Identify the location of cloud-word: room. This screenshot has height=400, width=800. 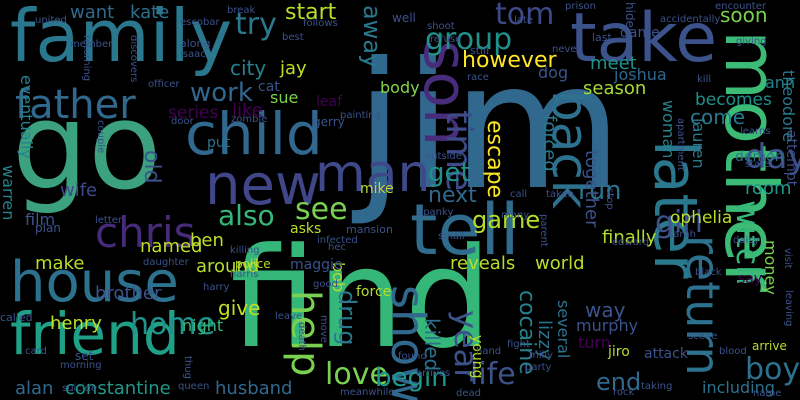
(768, 188).